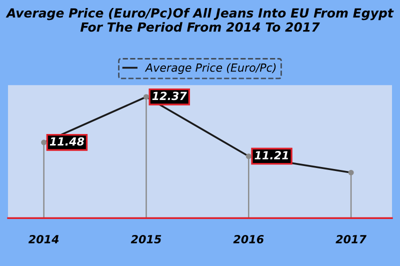  What do you see at coordinates (271, 155) in the screenshot?
I see `data-label: 11.21` at bounding box center [271, 155].